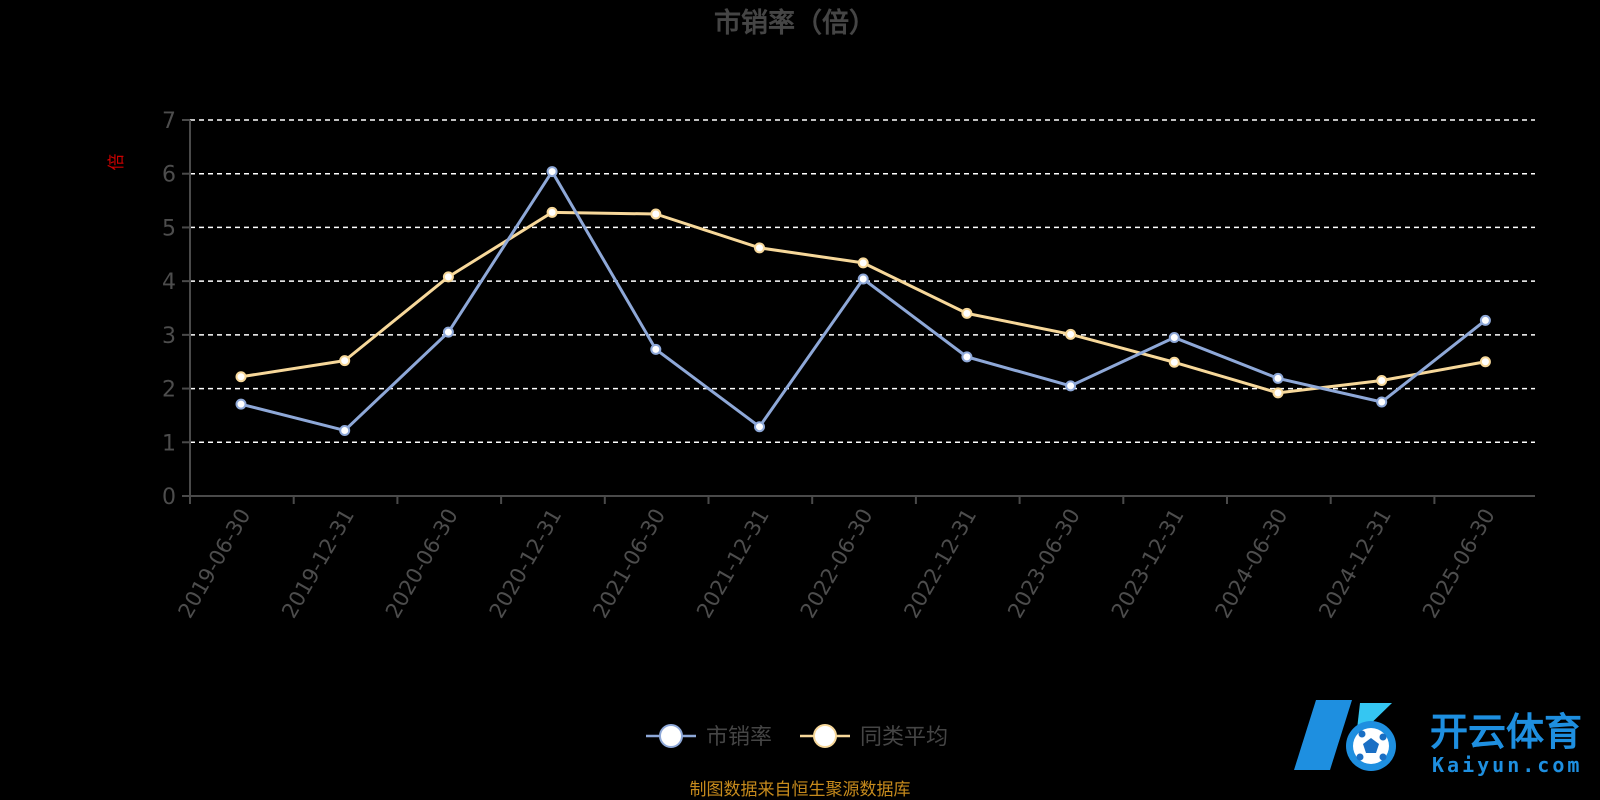  I want to click on watermark-brand-cn: 开云体育, so click(1506, 732).